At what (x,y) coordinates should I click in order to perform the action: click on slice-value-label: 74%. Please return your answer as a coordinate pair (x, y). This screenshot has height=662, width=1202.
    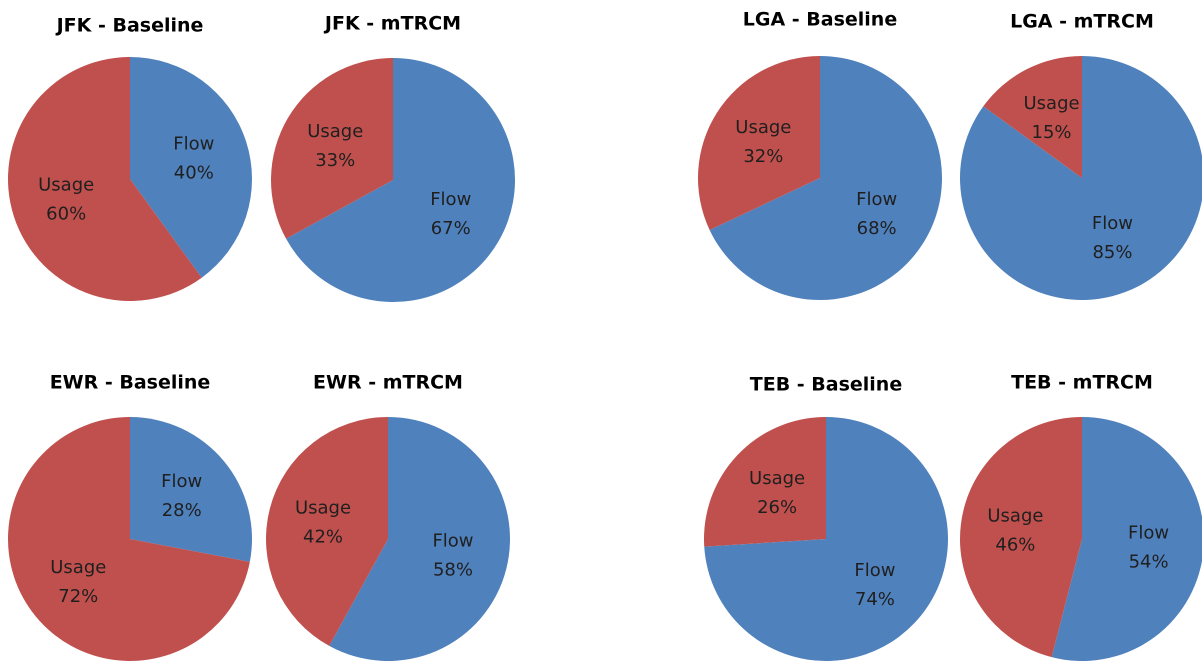
    Looking at the image, I should click on (875, 599).